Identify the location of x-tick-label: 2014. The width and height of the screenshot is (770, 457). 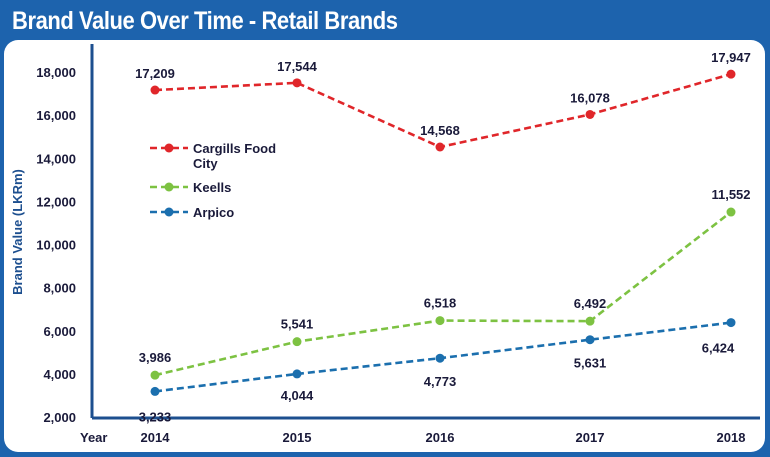
(156, 437).